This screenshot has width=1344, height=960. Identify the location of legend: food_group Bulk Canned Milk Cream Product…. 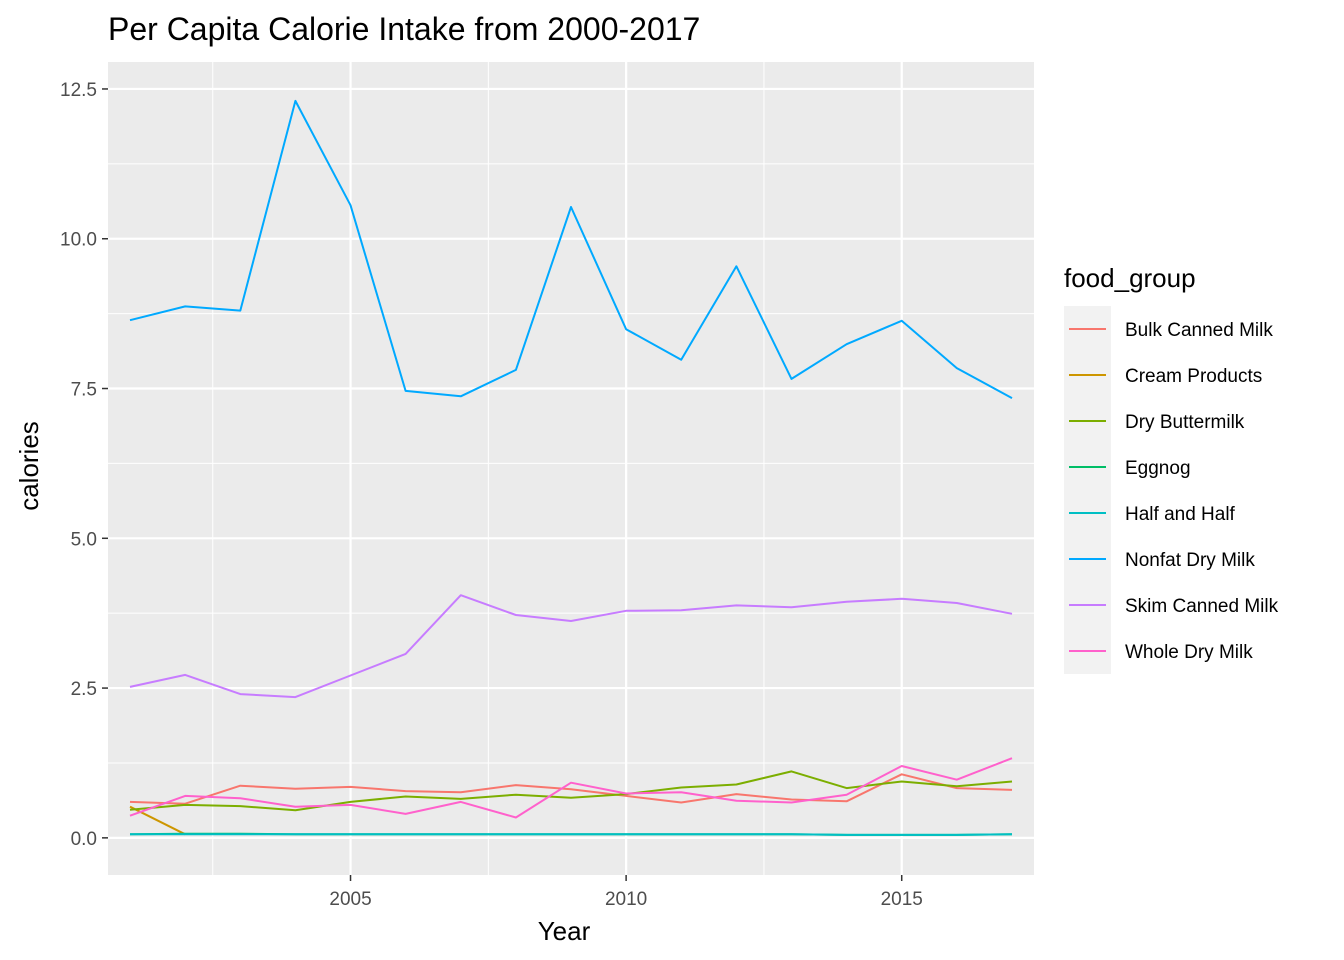
(1171, 468).